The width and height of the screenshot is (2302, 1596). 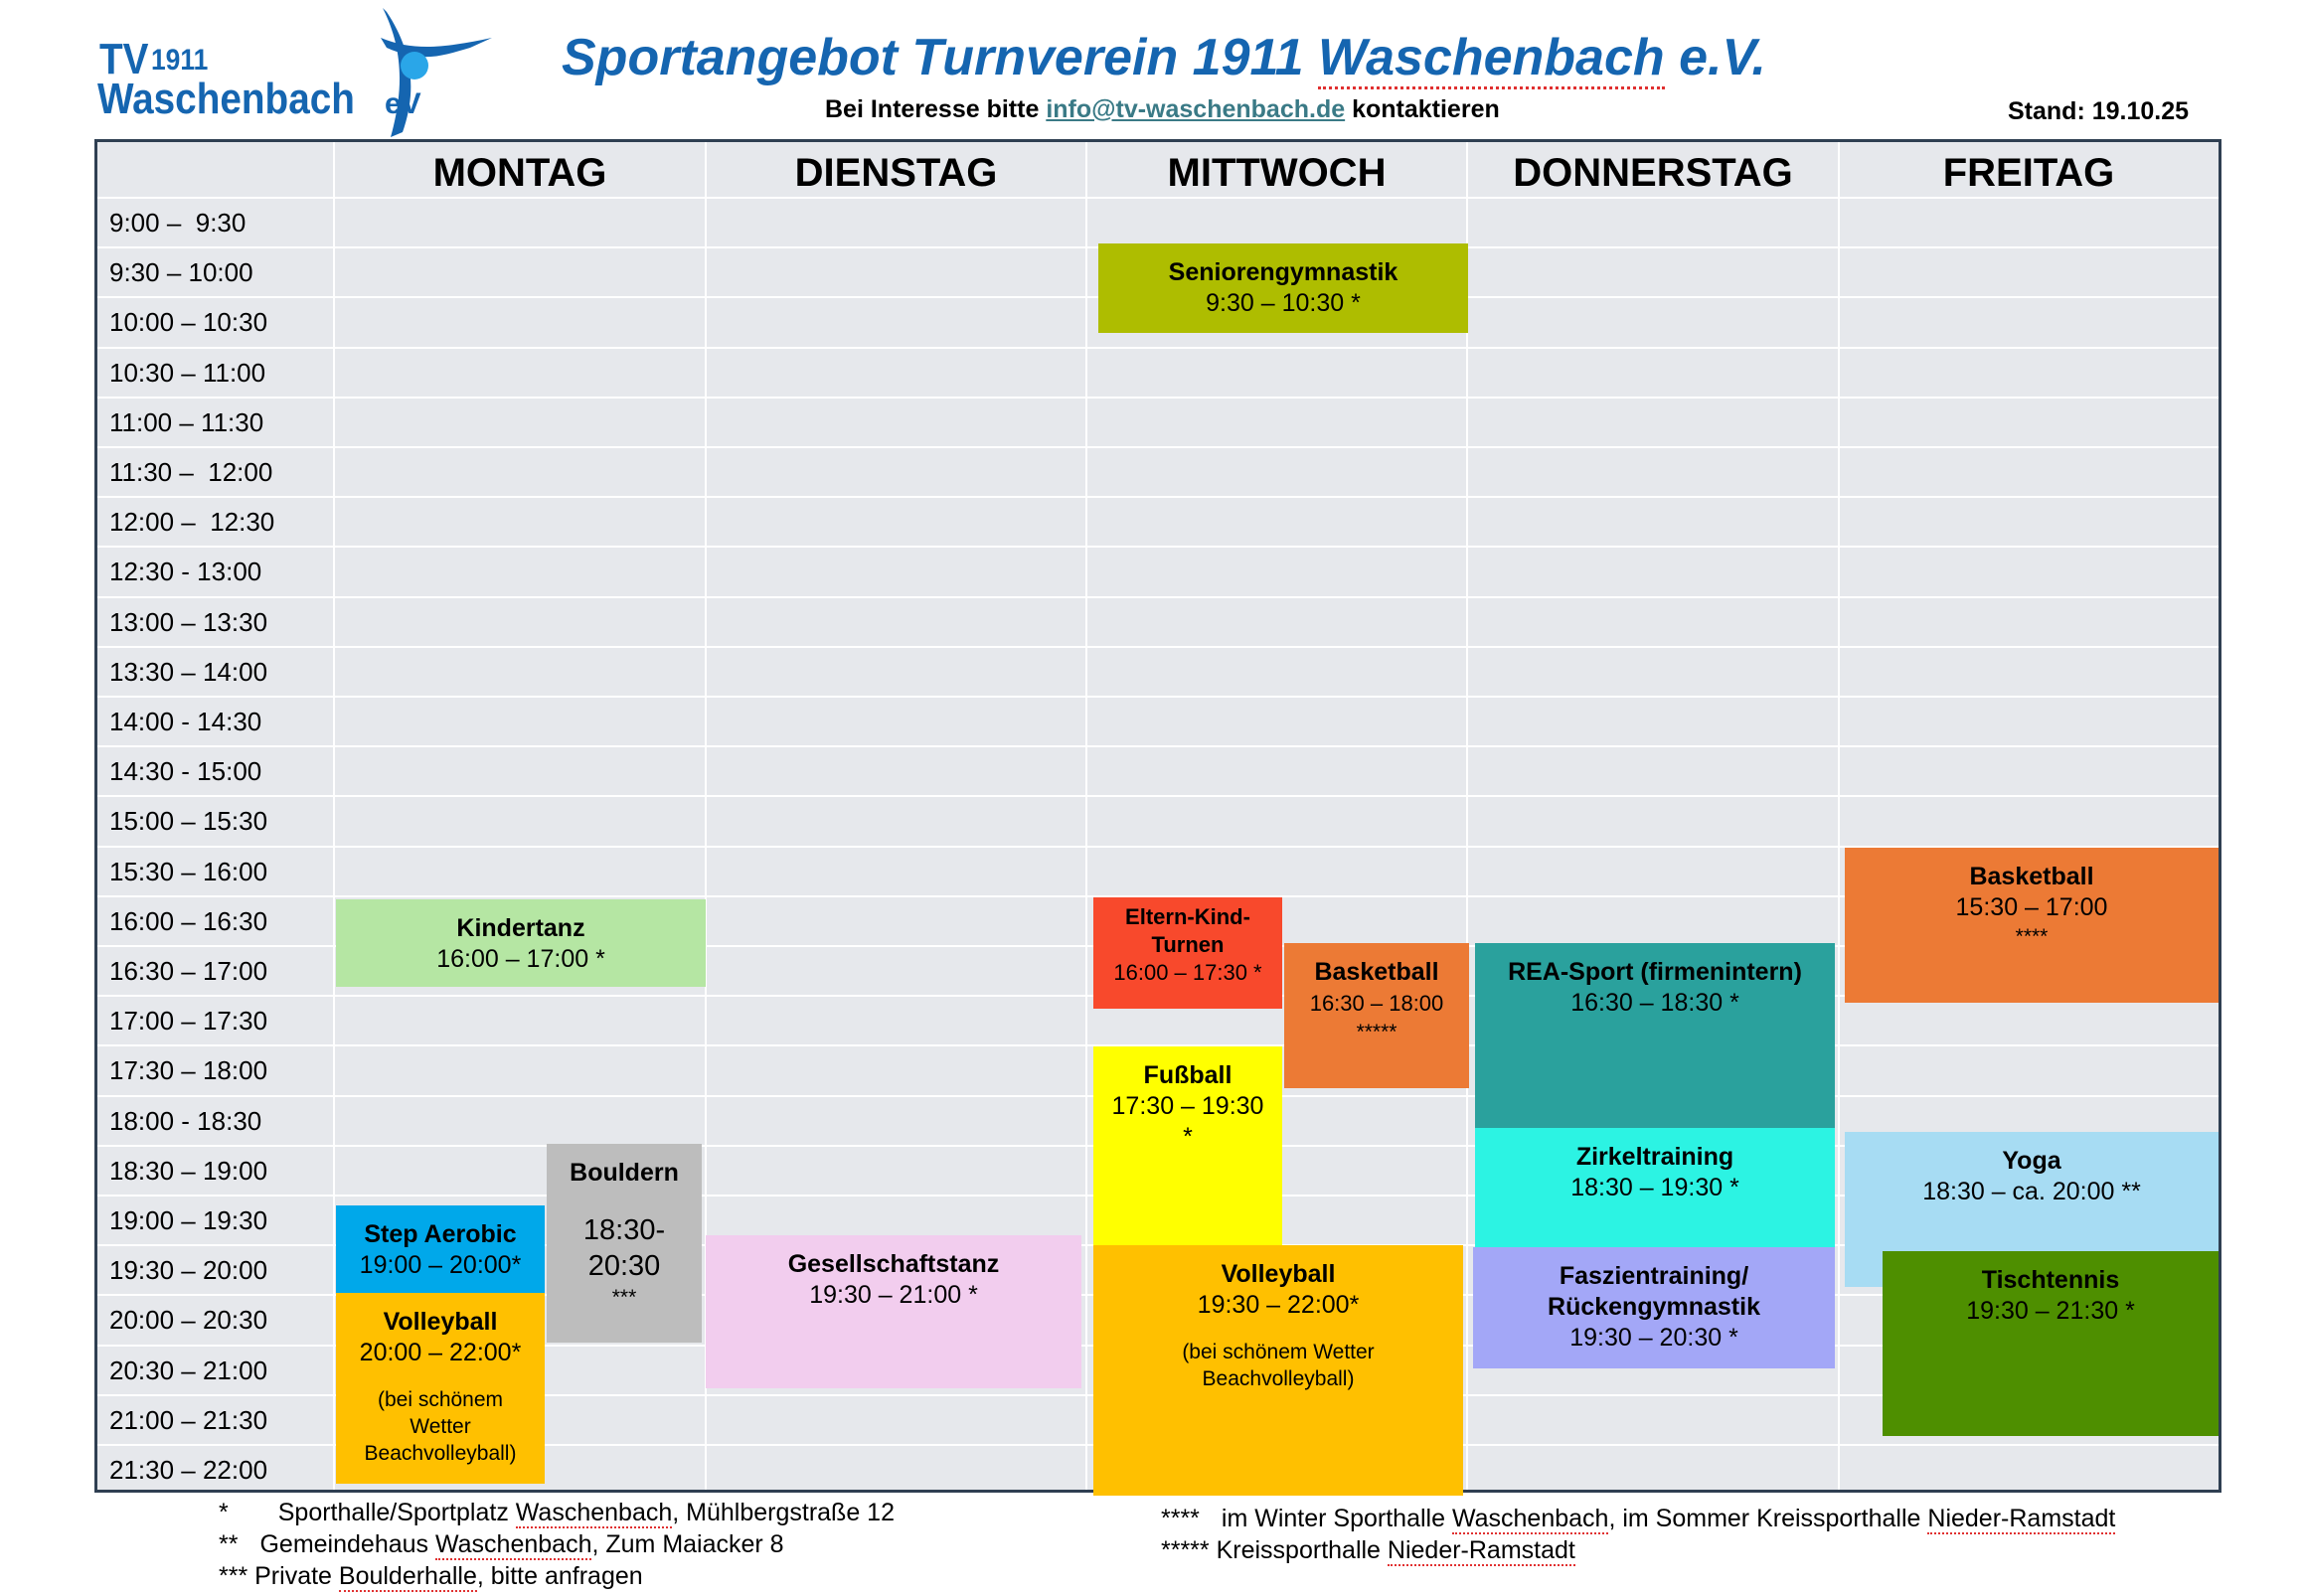 I want to click on event-time: 15:30 – 17:00, so click(x=2032, y=907).